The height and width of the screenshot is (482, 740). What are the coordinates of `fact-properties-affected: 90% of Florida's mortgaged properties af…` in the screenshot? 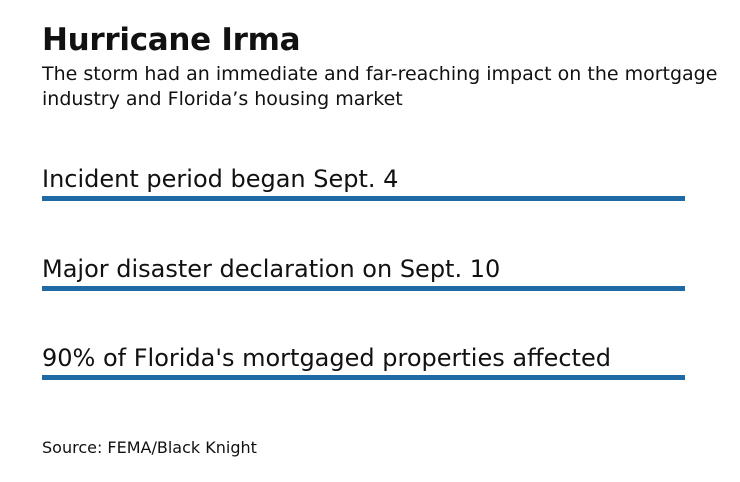 It's located at (363, 361).